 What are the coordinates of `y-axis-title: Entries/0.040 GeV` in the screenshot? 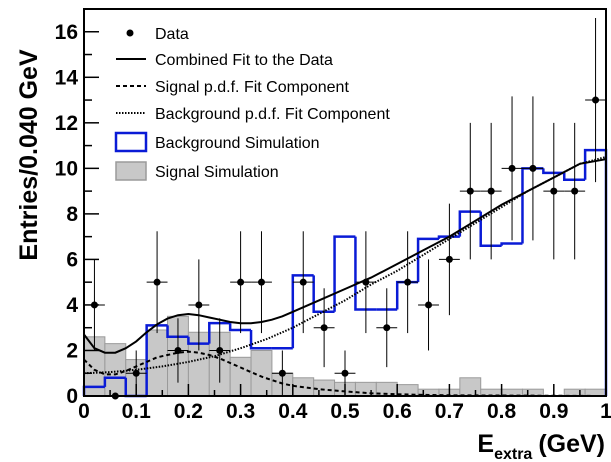 It's located at (29, 155).